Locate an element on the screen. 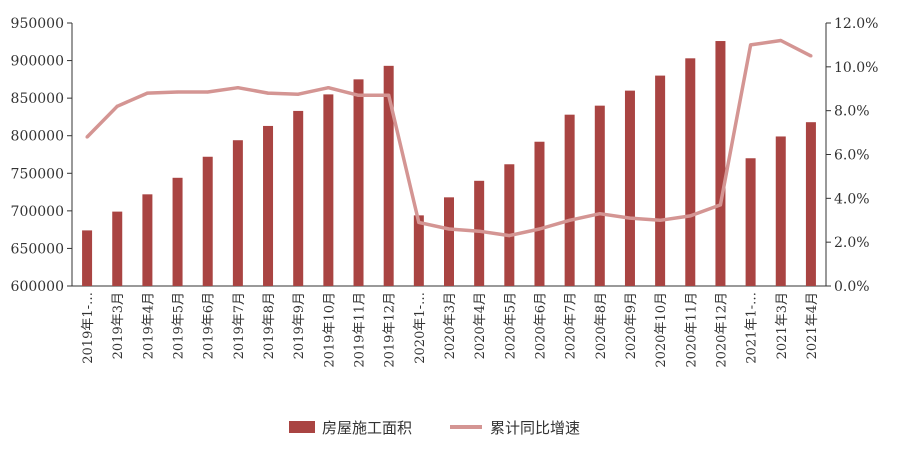 Image resolution: width=898 pixels, height=454 pixels. legend-label-line: 累计同比增速 is located at coordinates (535, 428).